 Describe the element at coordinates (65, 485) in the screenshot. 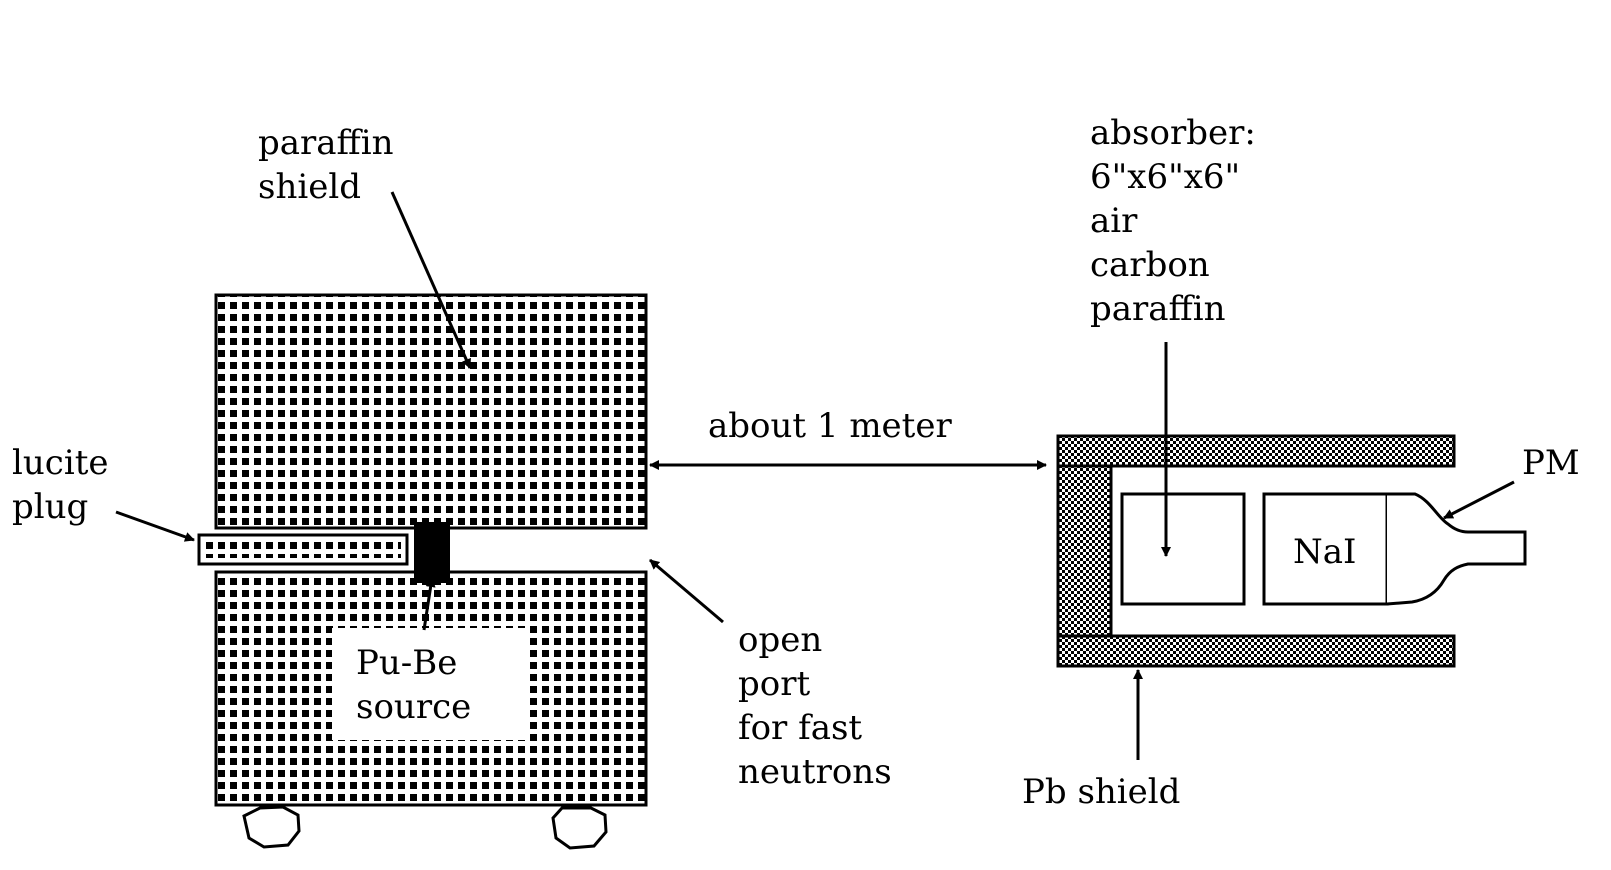

I see `lucite-plug-label: lucite plug` at that location.